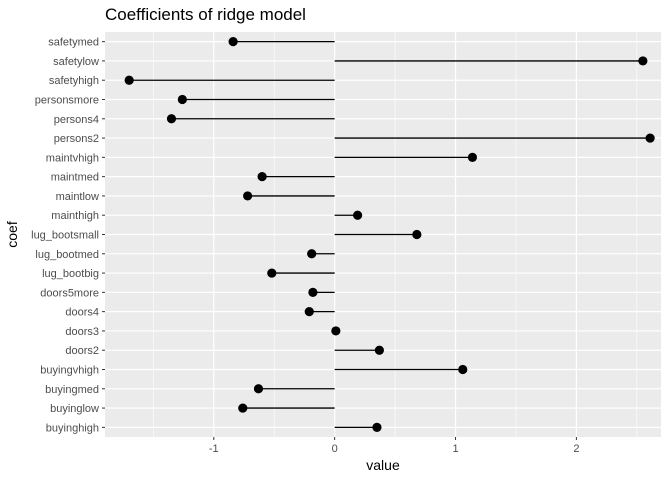 The image size is (672, 480). What do you see at coordinates (76, 62) in the screenshot?
I see `y-tick-label: safetylow` at bounding box center [76, 62].